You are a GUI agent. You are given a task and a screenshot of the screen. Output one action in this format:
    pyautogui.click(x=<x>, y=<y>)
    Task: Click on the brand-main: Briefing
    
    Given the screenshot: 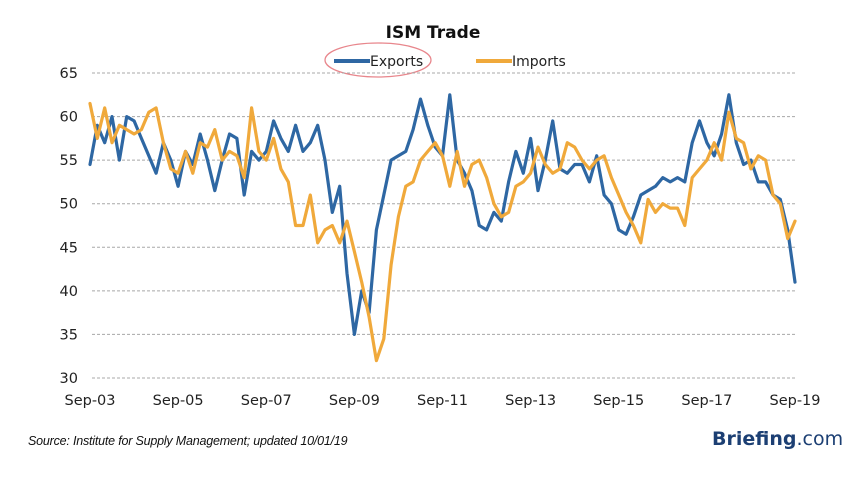 What is the action you would take?
    pyautogui.click(x=754, y=439)
    